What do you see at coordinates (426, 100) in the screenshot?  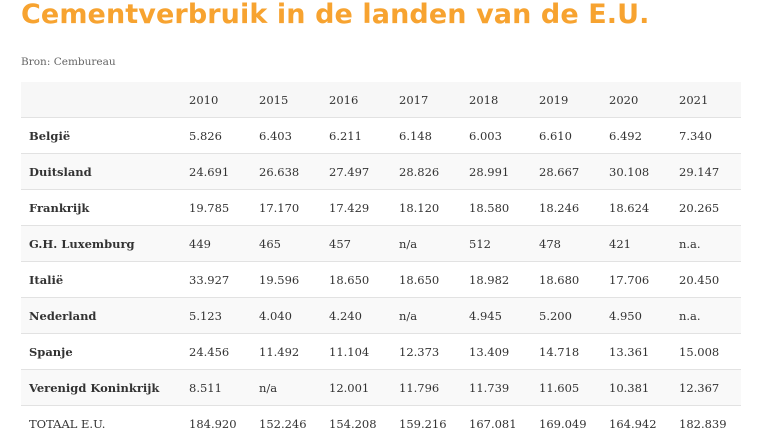 I see `header-year: 2017` at bounding box center [426, 100].